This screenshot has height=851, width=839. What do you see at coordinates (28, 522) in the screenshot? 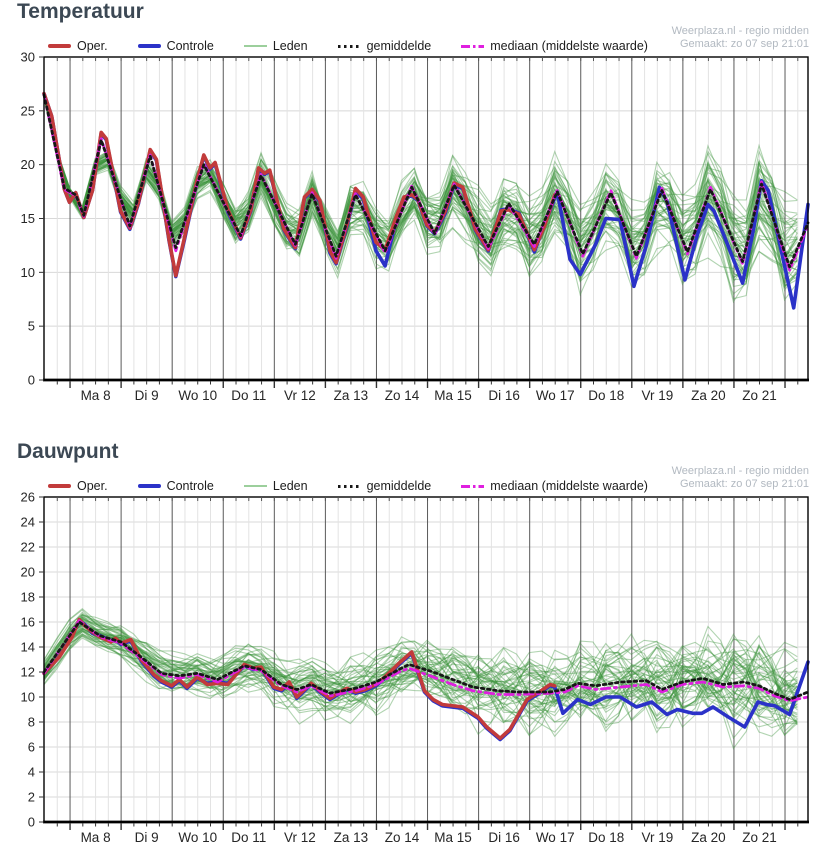
I see `svg-text: 24` at bounding box center [28, 522].